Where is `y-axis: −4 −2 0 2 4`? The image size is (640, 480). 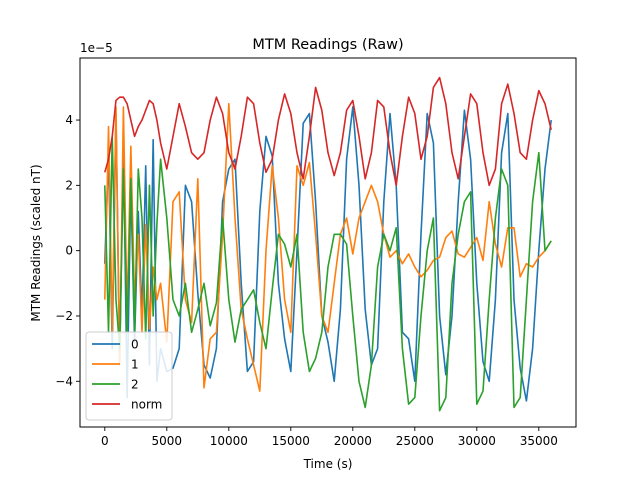
y-axis: −4 −2 0 2 4 is located at coordinates (67, 250).